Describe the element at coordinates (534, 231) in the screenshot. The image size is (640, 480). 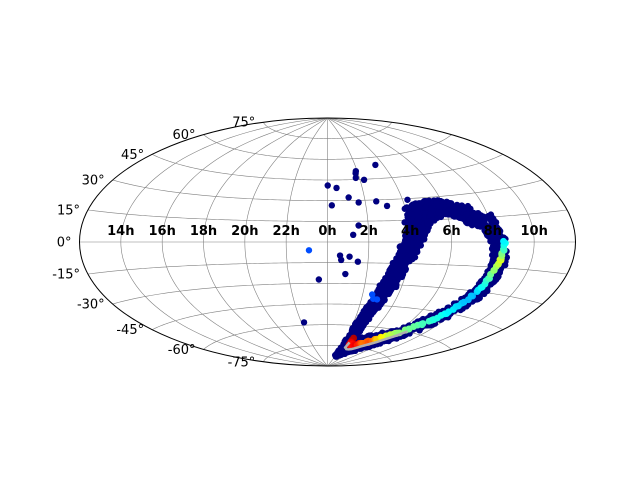
I see `ra-tick-label: 10h` at that location.